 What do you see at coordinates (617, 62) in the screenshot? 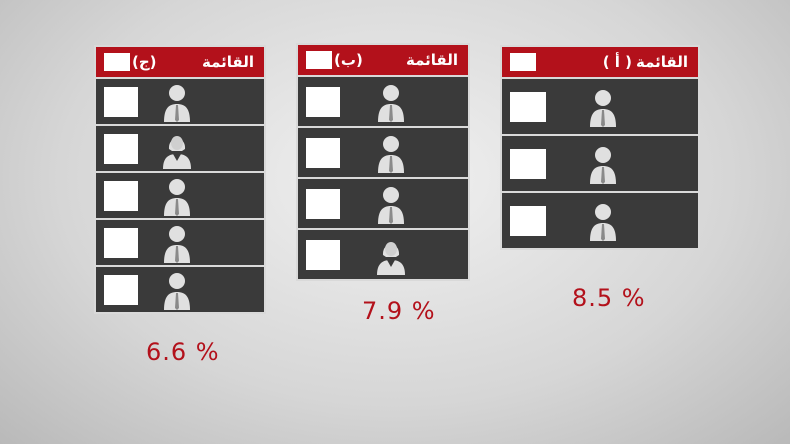
I see `list-letter: ( أ )` at bounding box center [617, 62].